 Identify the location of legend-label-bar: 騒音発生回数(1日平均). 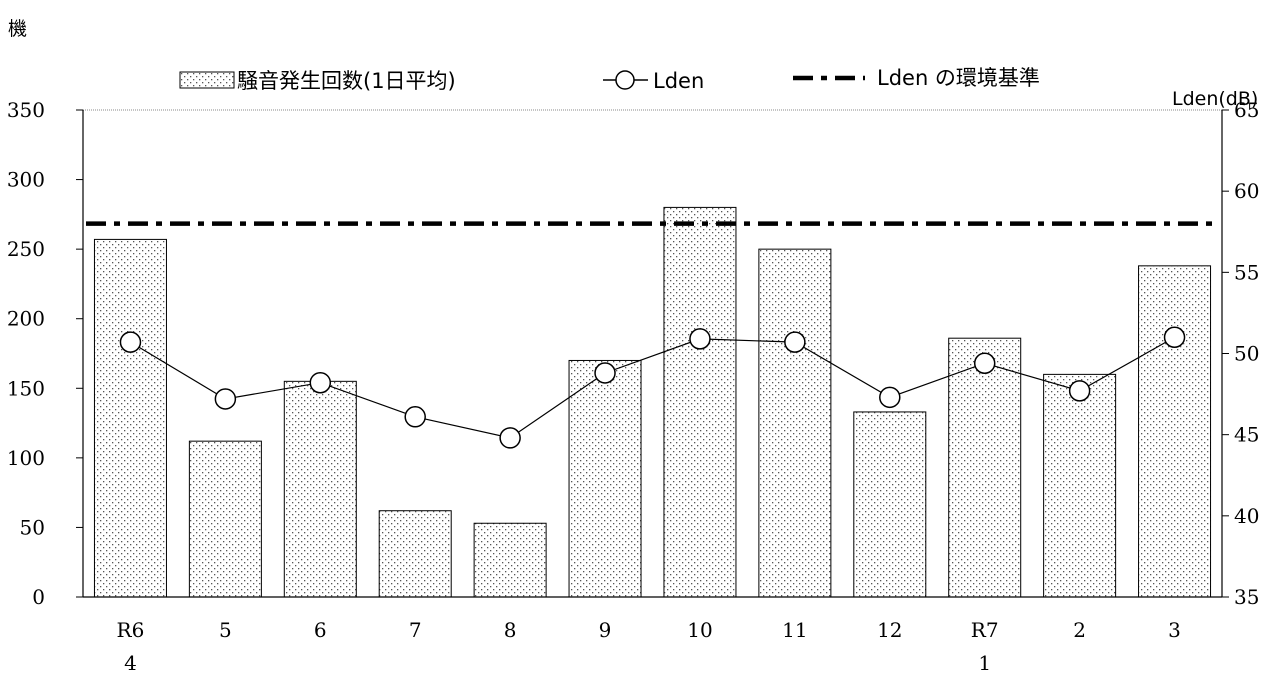
(346, 81).